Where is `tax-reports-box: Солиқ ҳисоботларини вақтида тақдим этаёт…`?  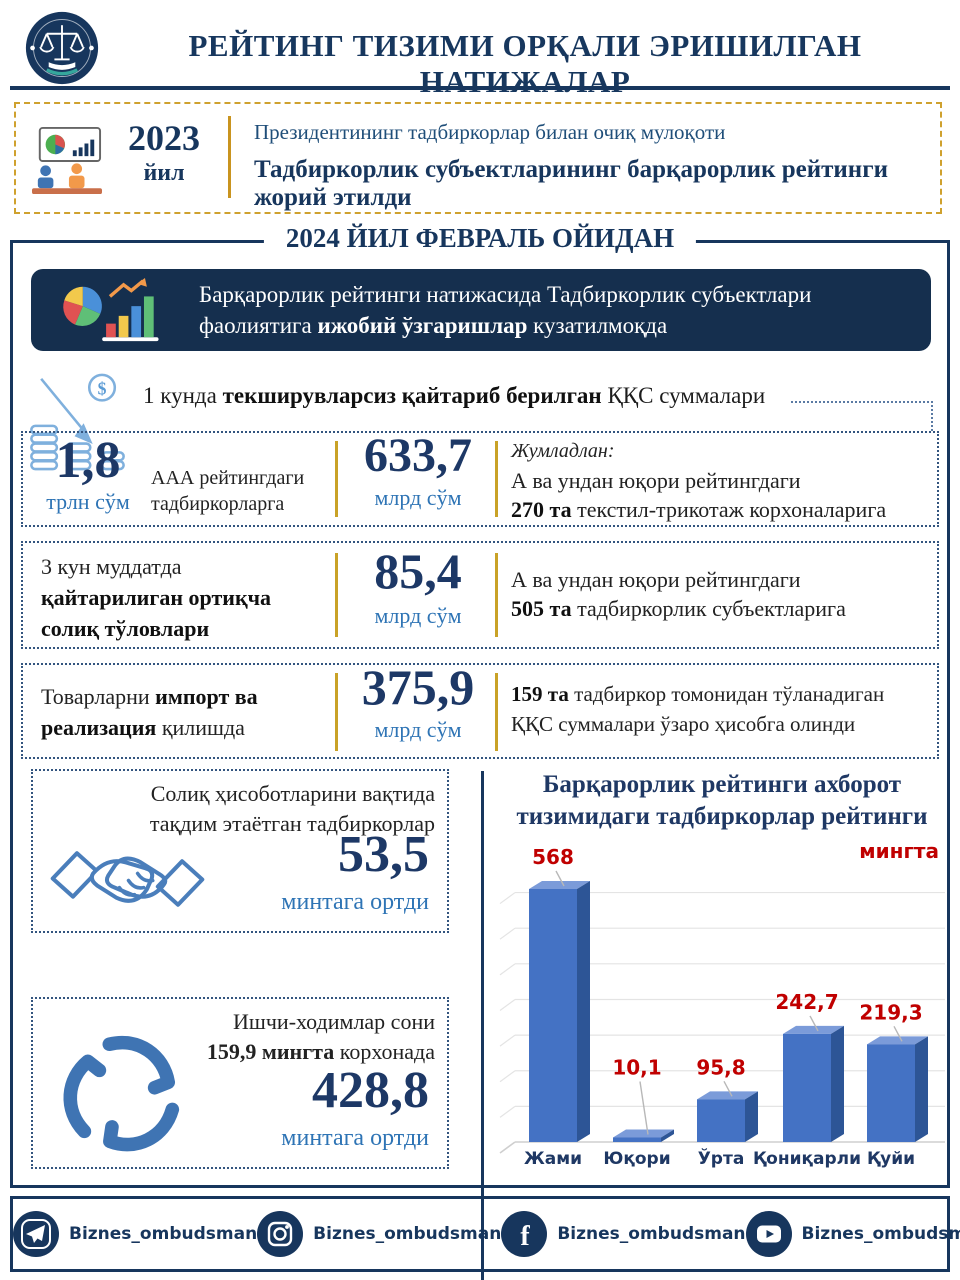
tax-reports-box: Солиқ ҳисоботларини вақтида тақдим этаёт… is located at coordinates (240, 851).